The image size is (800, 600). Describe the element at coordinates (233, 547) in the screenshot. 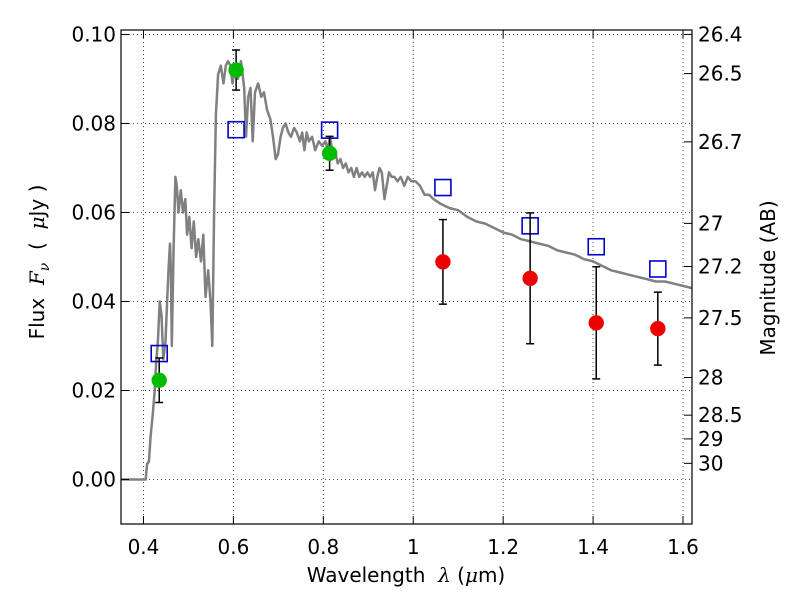

I see `x-tick-label: 0.6` at that location.